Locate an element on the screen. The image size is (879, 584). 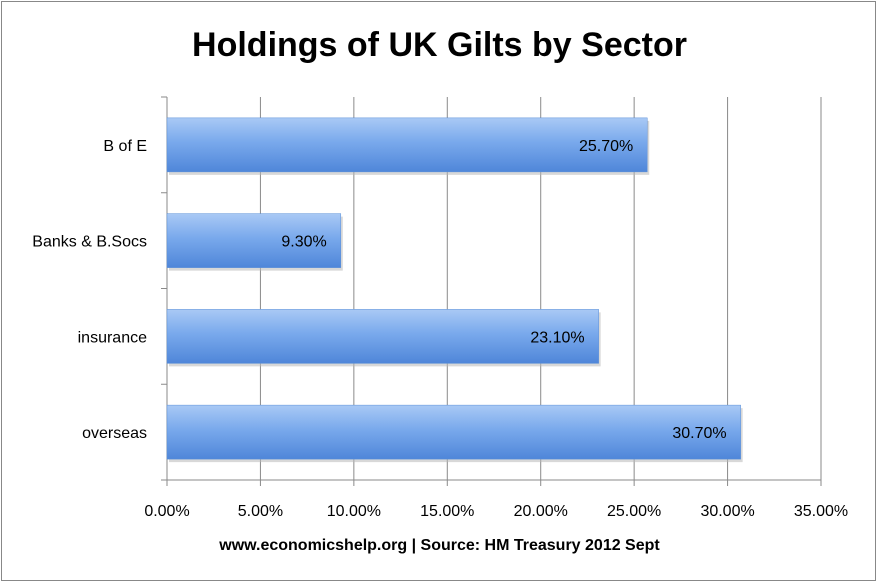
x-tick-label-3: 15.00% is located at coordinates (447, 511).